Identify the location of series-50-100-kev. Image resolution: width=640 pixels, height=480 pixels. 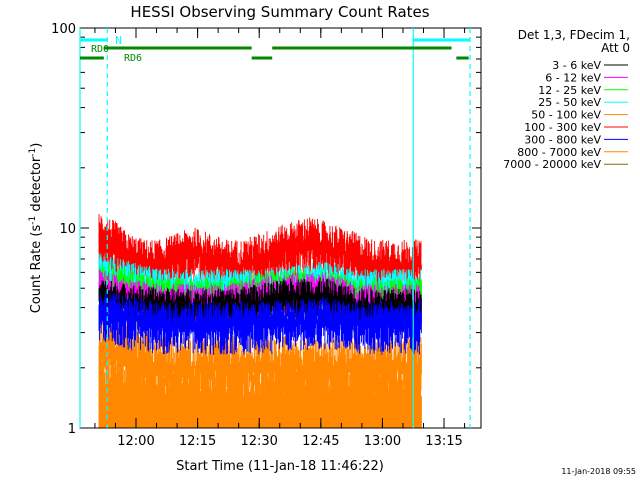
(260, 369).